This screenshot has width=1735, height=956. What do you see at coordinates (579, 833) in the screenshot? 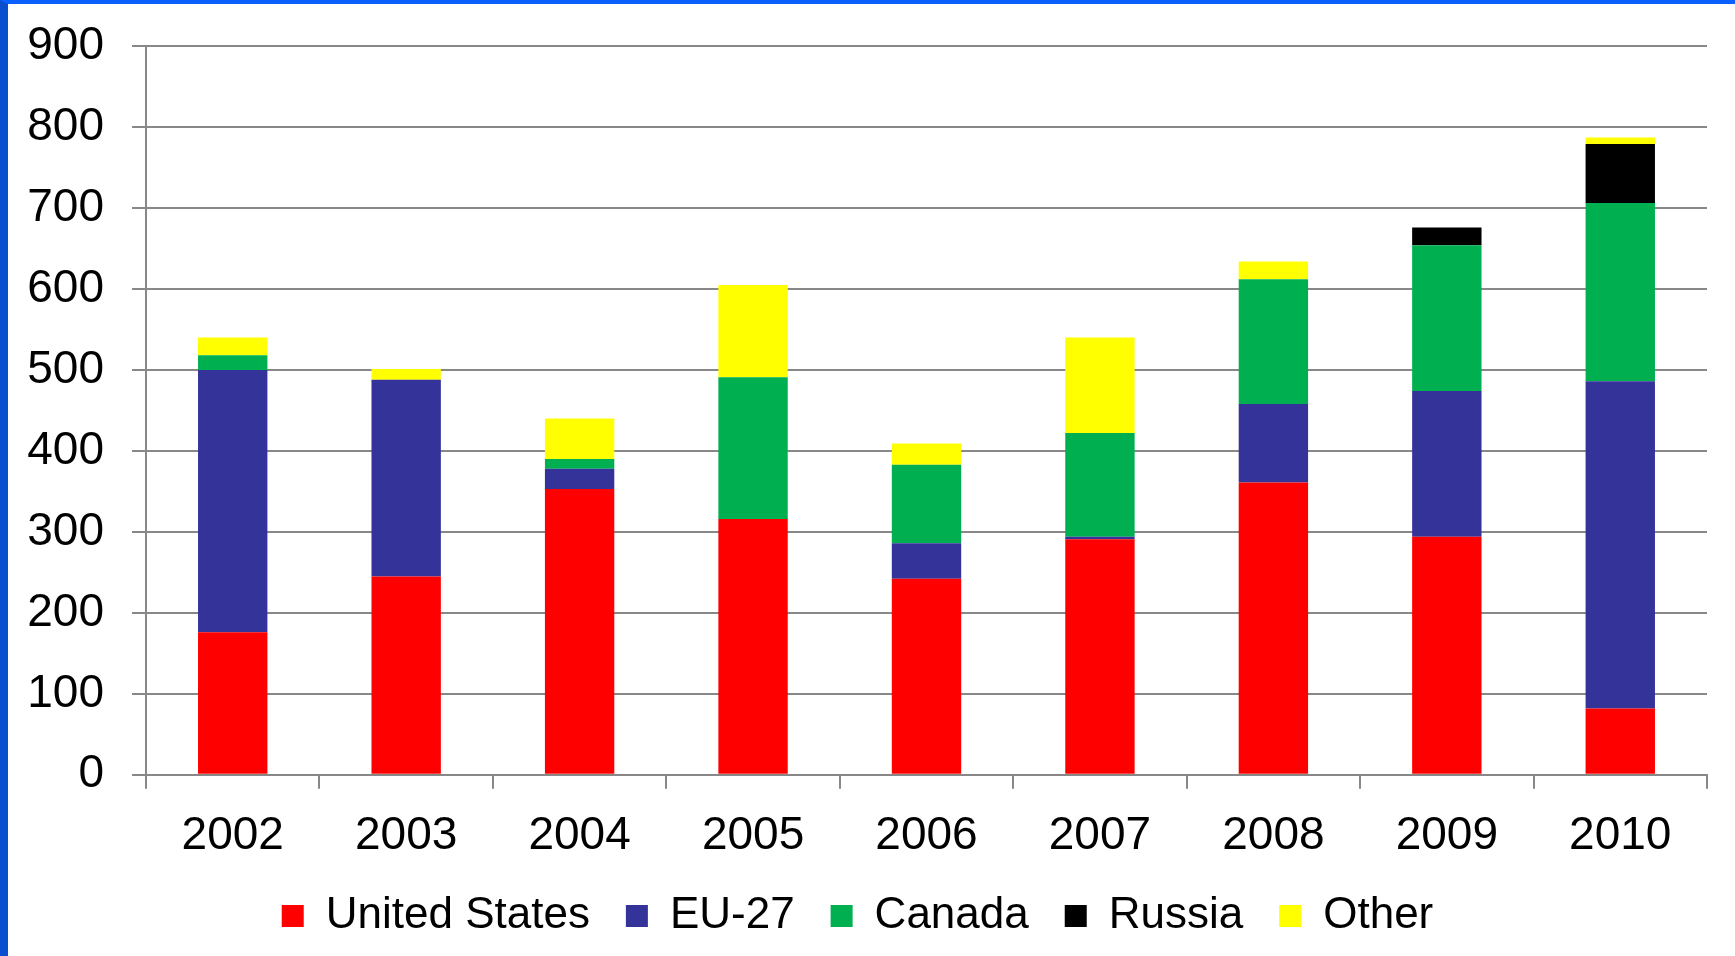
I see `x-tick-label: 2004` at bounding box center [579, 833].